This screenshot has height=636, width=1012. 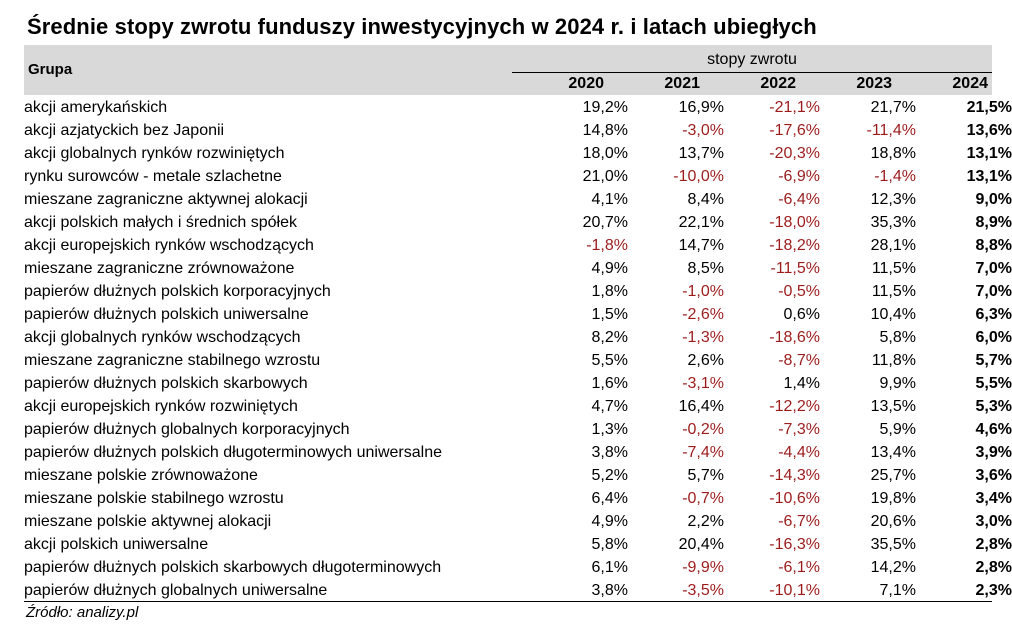 I want to click on fund-group-name: mieszane polskie zrównoważone, so click(x=141, y=475).